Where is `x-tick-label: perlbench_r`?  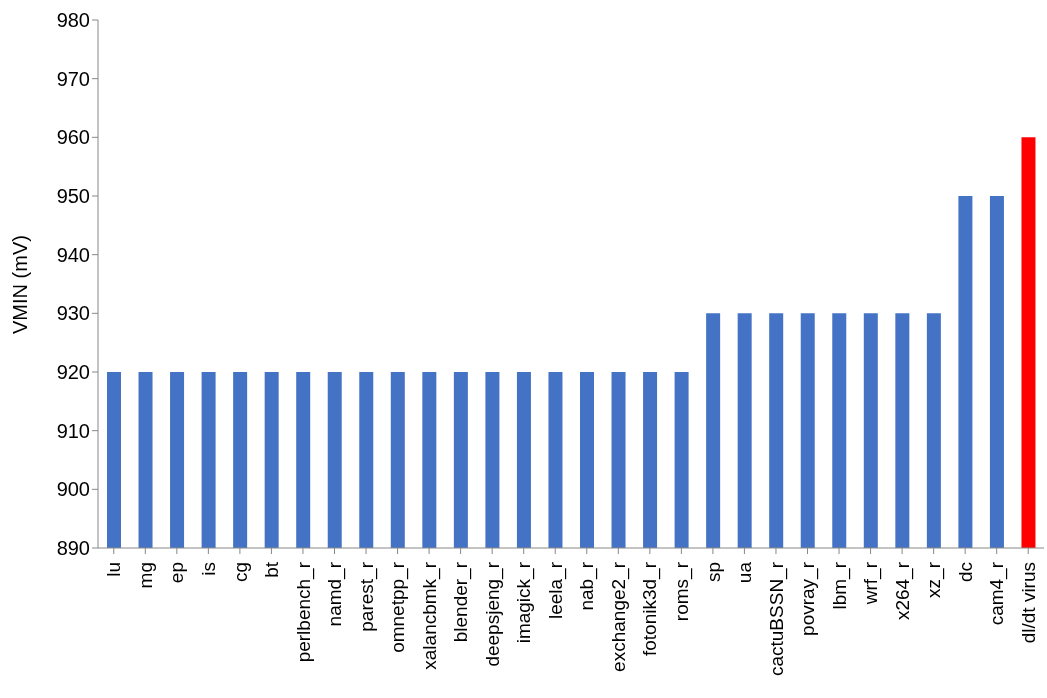 x-tick-label: perlbench_r is located at coordinates (303, 612).